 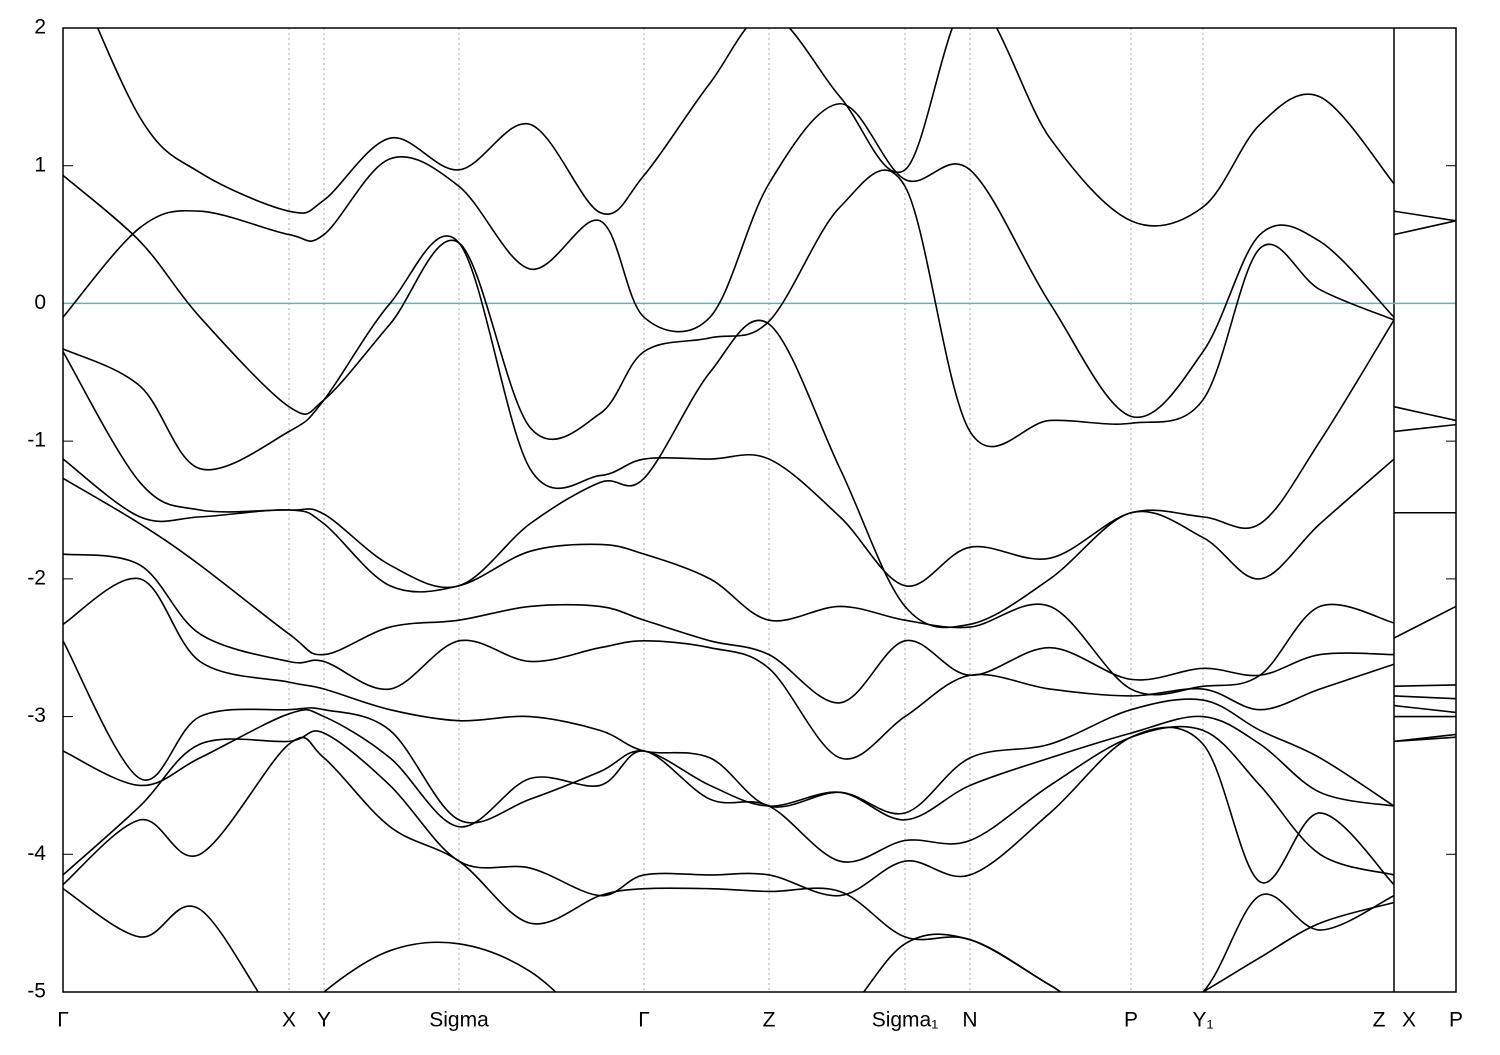 What do you see at coordinates (459, 1020) in the screenshot?
I see `x-tick-label: Sigma` at bounding box center [459, 1020].